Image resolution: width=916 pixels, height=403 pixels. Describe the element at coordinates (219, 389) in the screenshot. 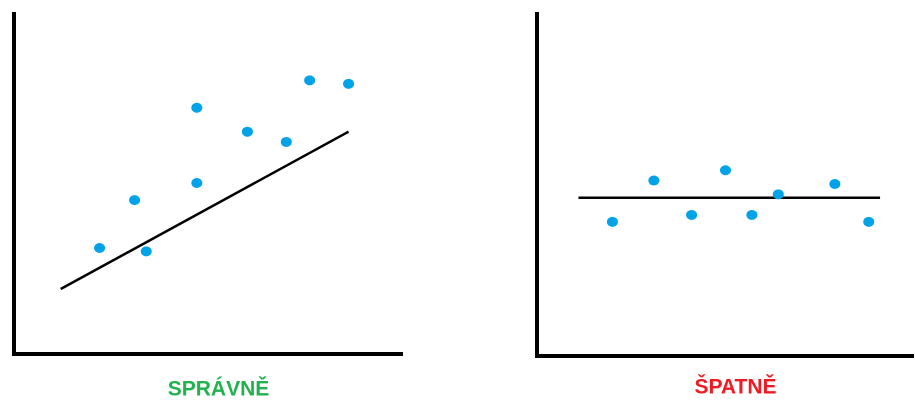

I see `chart-label: SPRÁVNĚ` at that location.